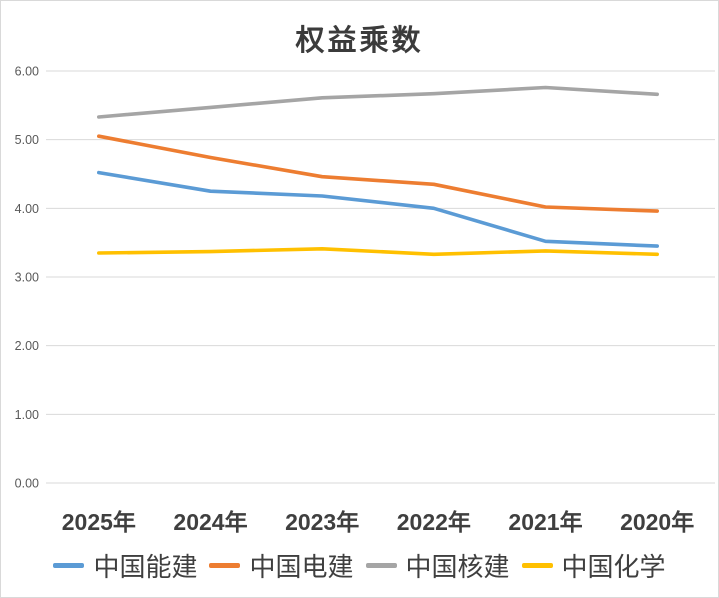 This screenshot has height=598, width=719. What do you see at coordinates (98, 522) in the screenshot?
I see `x-axis-label: 2025年` at bounding box center [98, 522].